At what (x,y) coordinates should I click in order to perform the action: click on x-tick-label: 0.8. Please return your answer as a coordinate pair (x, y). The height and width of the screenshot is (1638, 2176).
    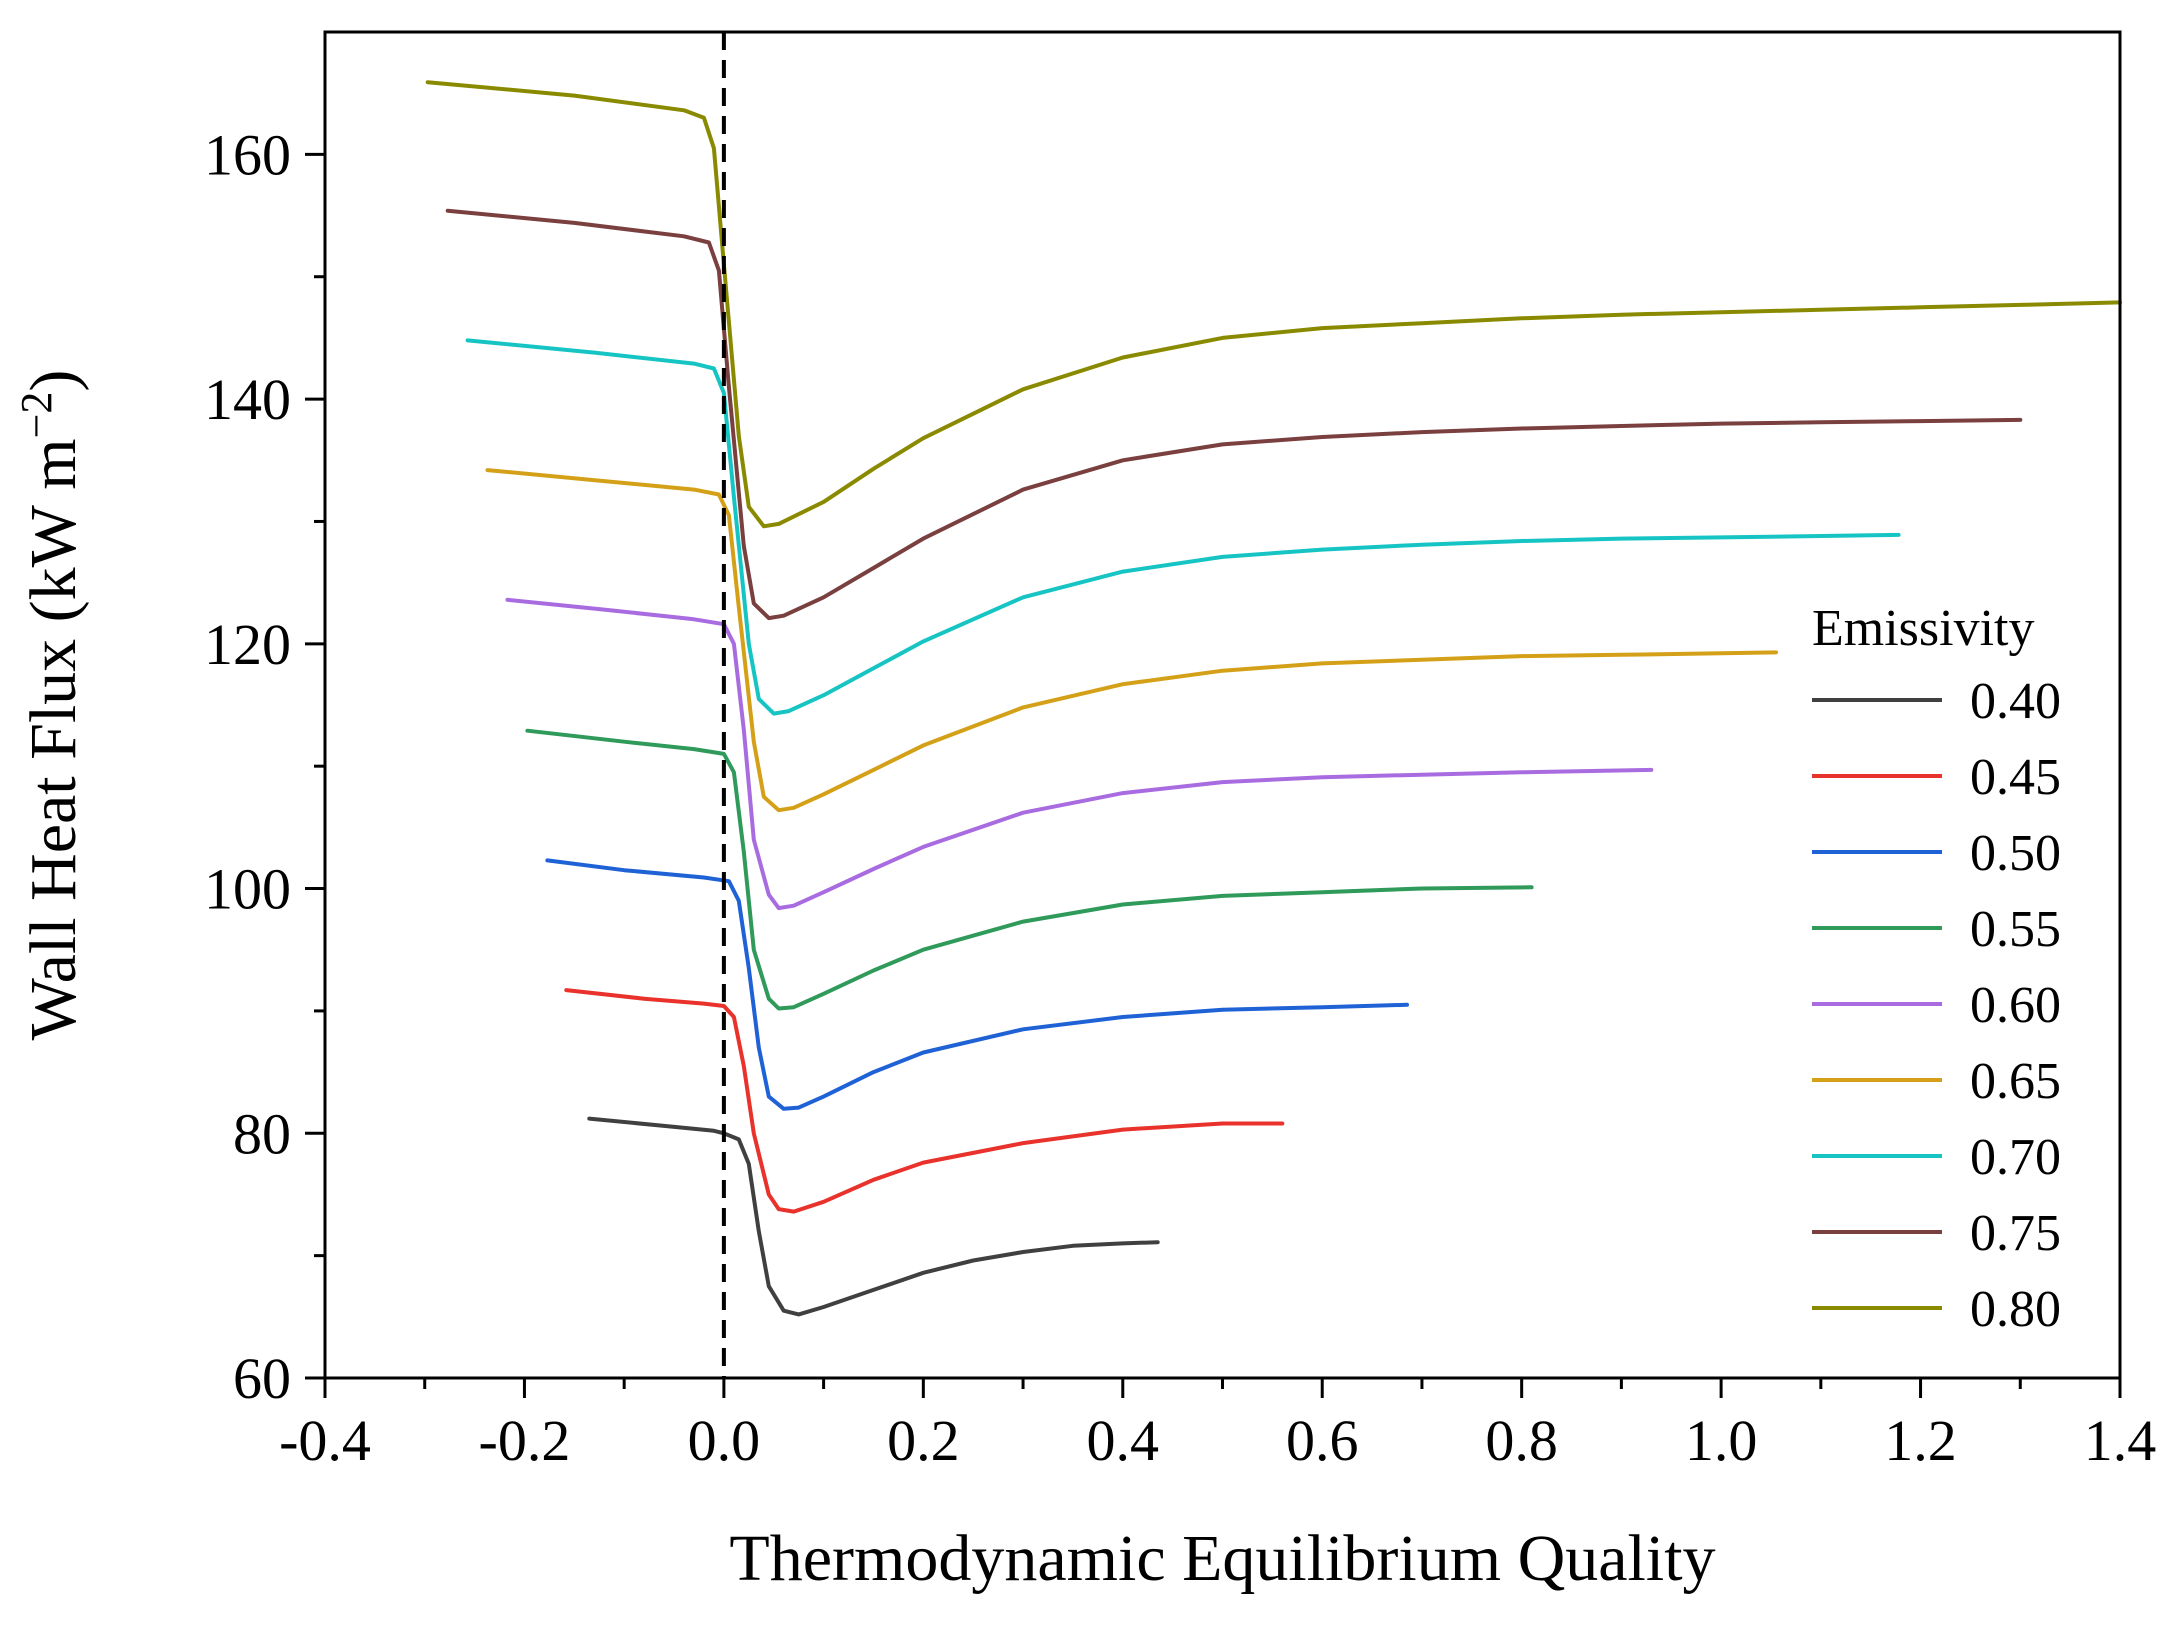
    Looking at the image, I should click on (1521, 1440).